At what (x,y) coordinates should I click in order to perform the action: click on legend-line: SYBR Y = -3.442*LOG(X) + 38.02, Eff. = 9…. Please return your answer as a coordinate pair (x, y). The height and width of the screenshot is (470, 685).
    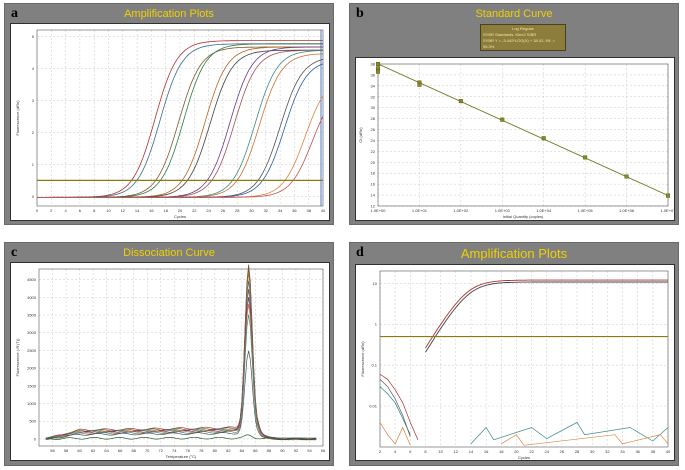
    Looking at the image, I should click on (519, 43).